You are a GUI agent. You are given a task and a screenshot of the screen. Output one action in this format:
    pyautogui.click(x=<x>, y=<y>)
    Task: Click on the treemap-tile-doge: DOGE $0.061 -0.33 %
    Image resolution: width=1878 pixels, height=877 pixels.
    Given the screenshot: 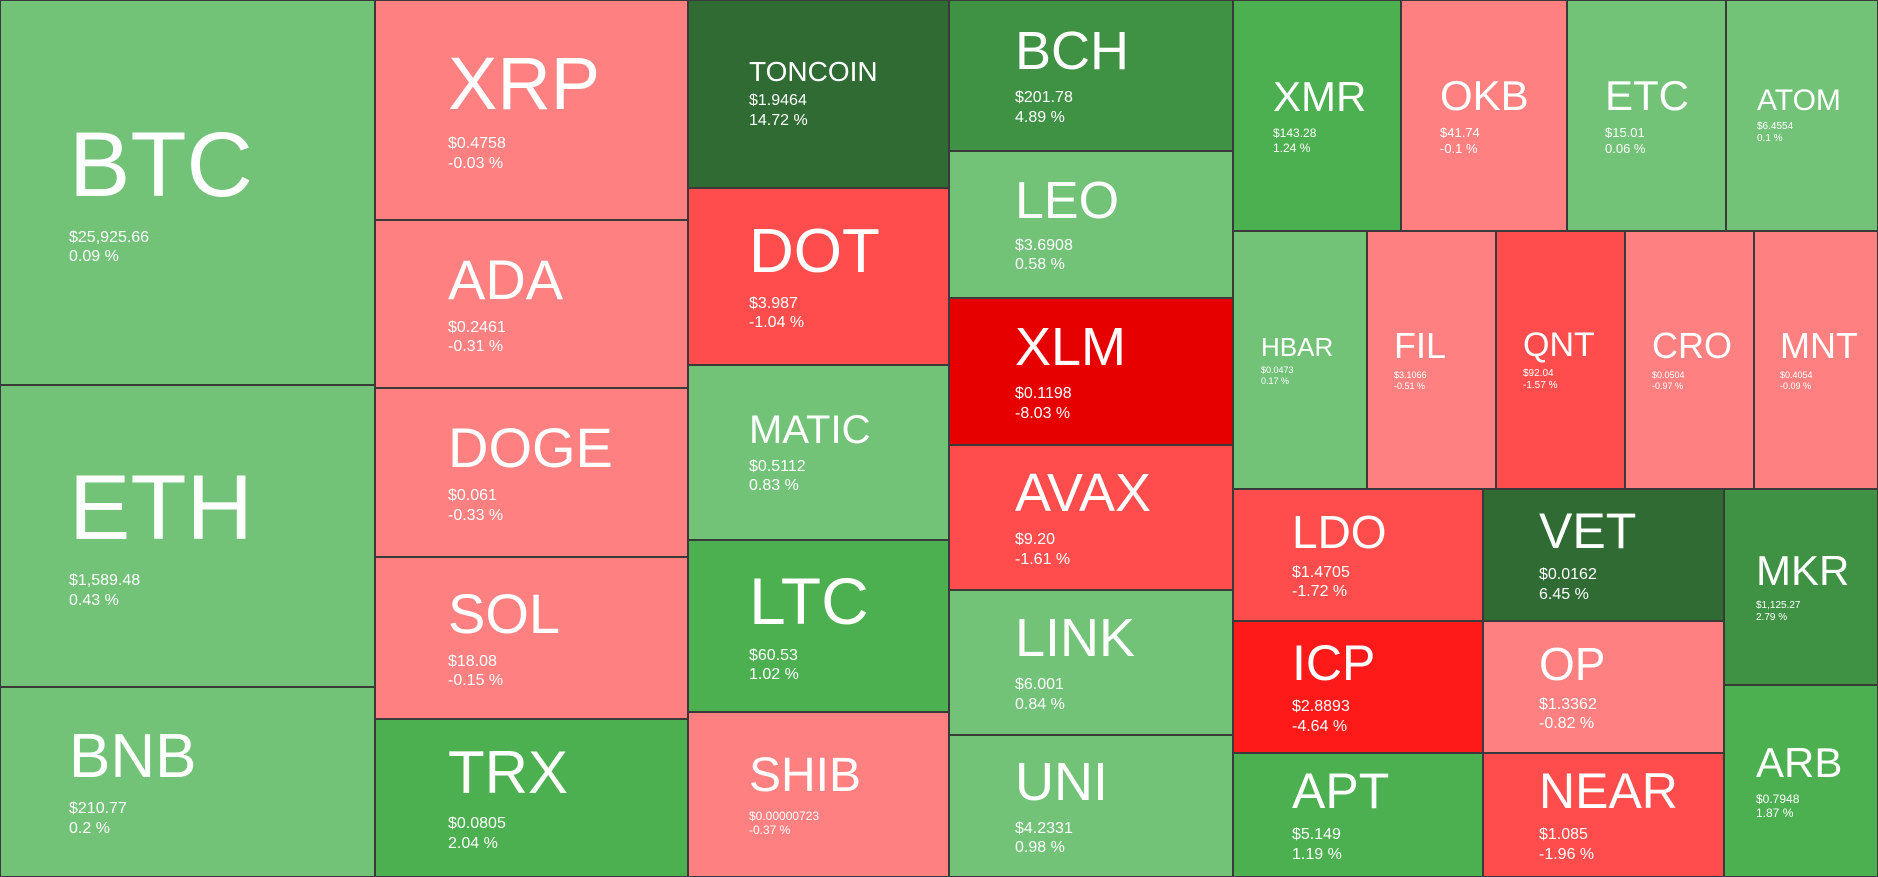 What is the action you would take?
    pyautogui.click(x=531, y=472)
    